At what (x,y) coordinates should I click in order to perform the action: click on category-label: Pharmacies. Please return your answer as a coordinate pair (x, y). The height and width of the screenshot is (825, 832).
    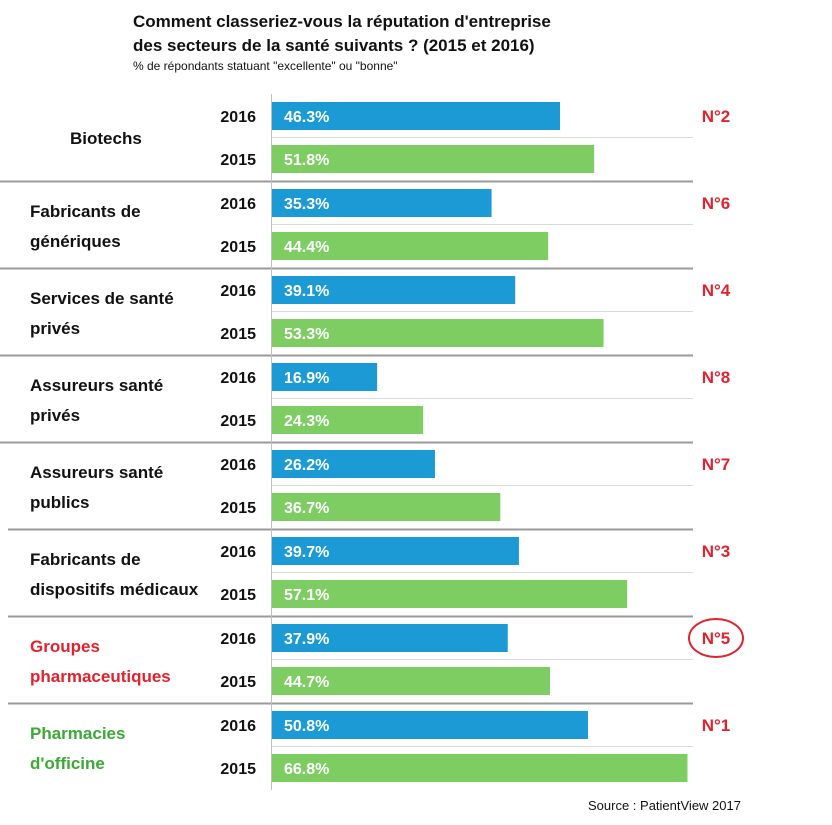
    Looking at the image, I should click on (77, 733).